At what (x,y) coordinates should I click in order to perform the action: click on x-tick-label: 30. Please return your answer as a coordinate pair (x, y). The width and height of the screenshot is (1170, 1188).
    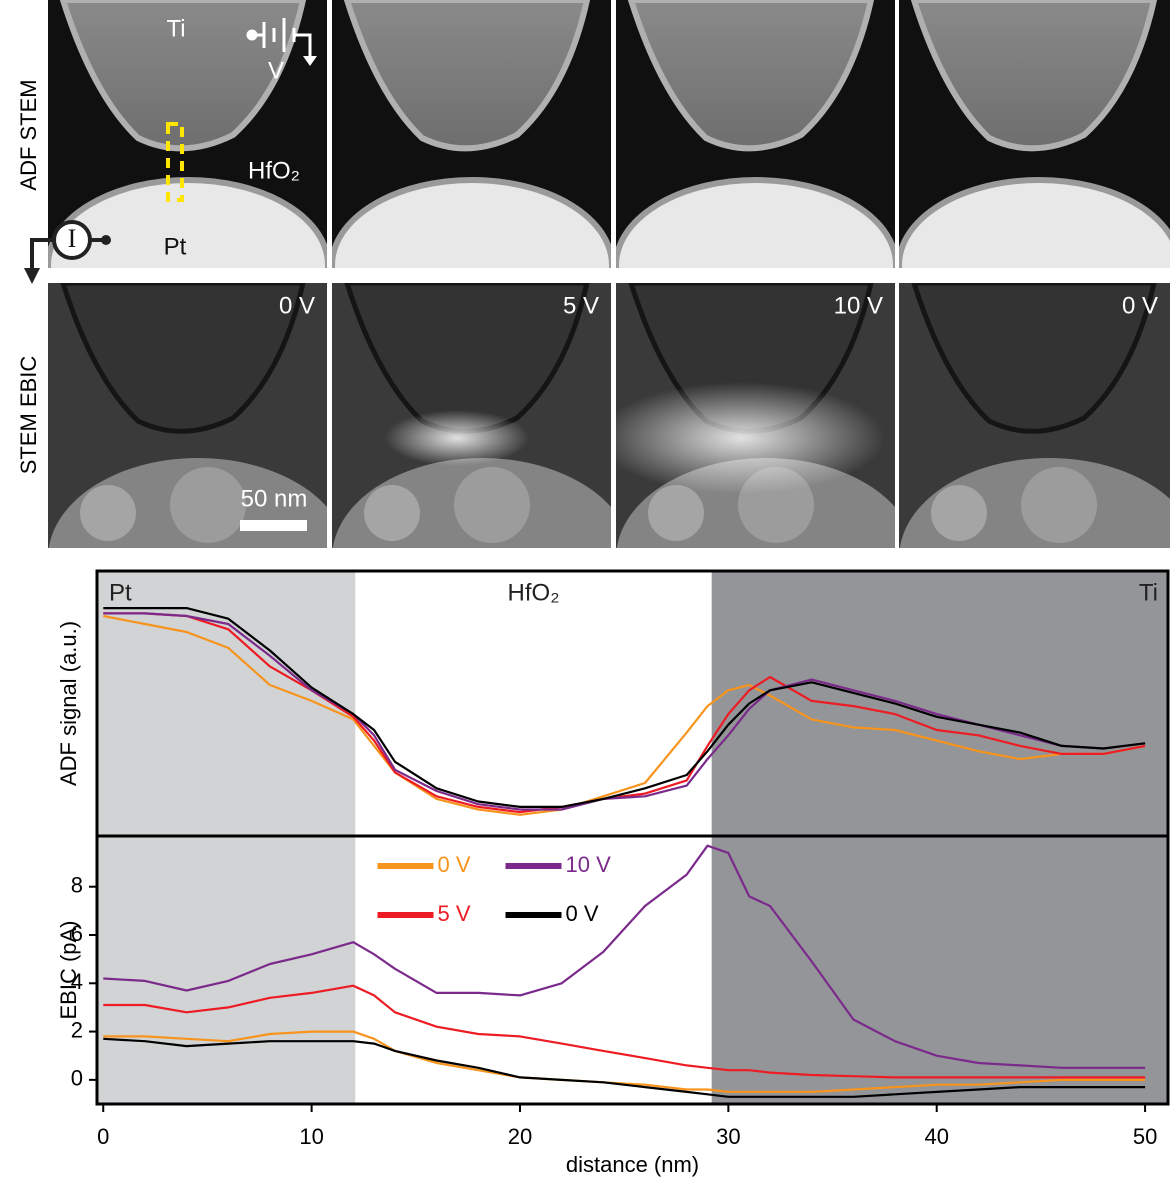
    Looking at the image, I should click on (728, 1136).